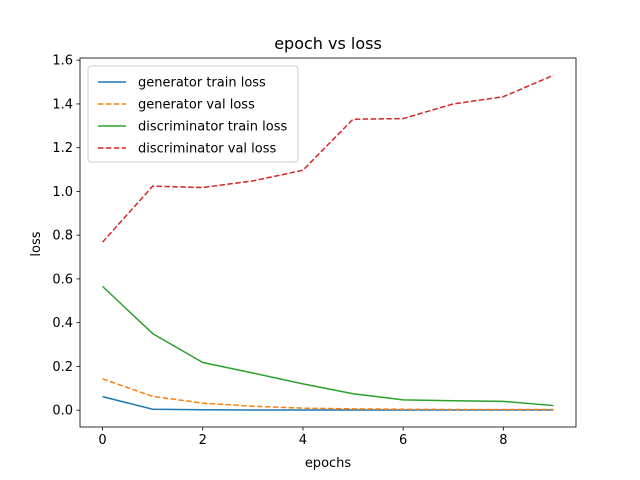 The image size is (640, 480). I want to click on y-tick-label-0.0: 0.0, so click(62, 411).